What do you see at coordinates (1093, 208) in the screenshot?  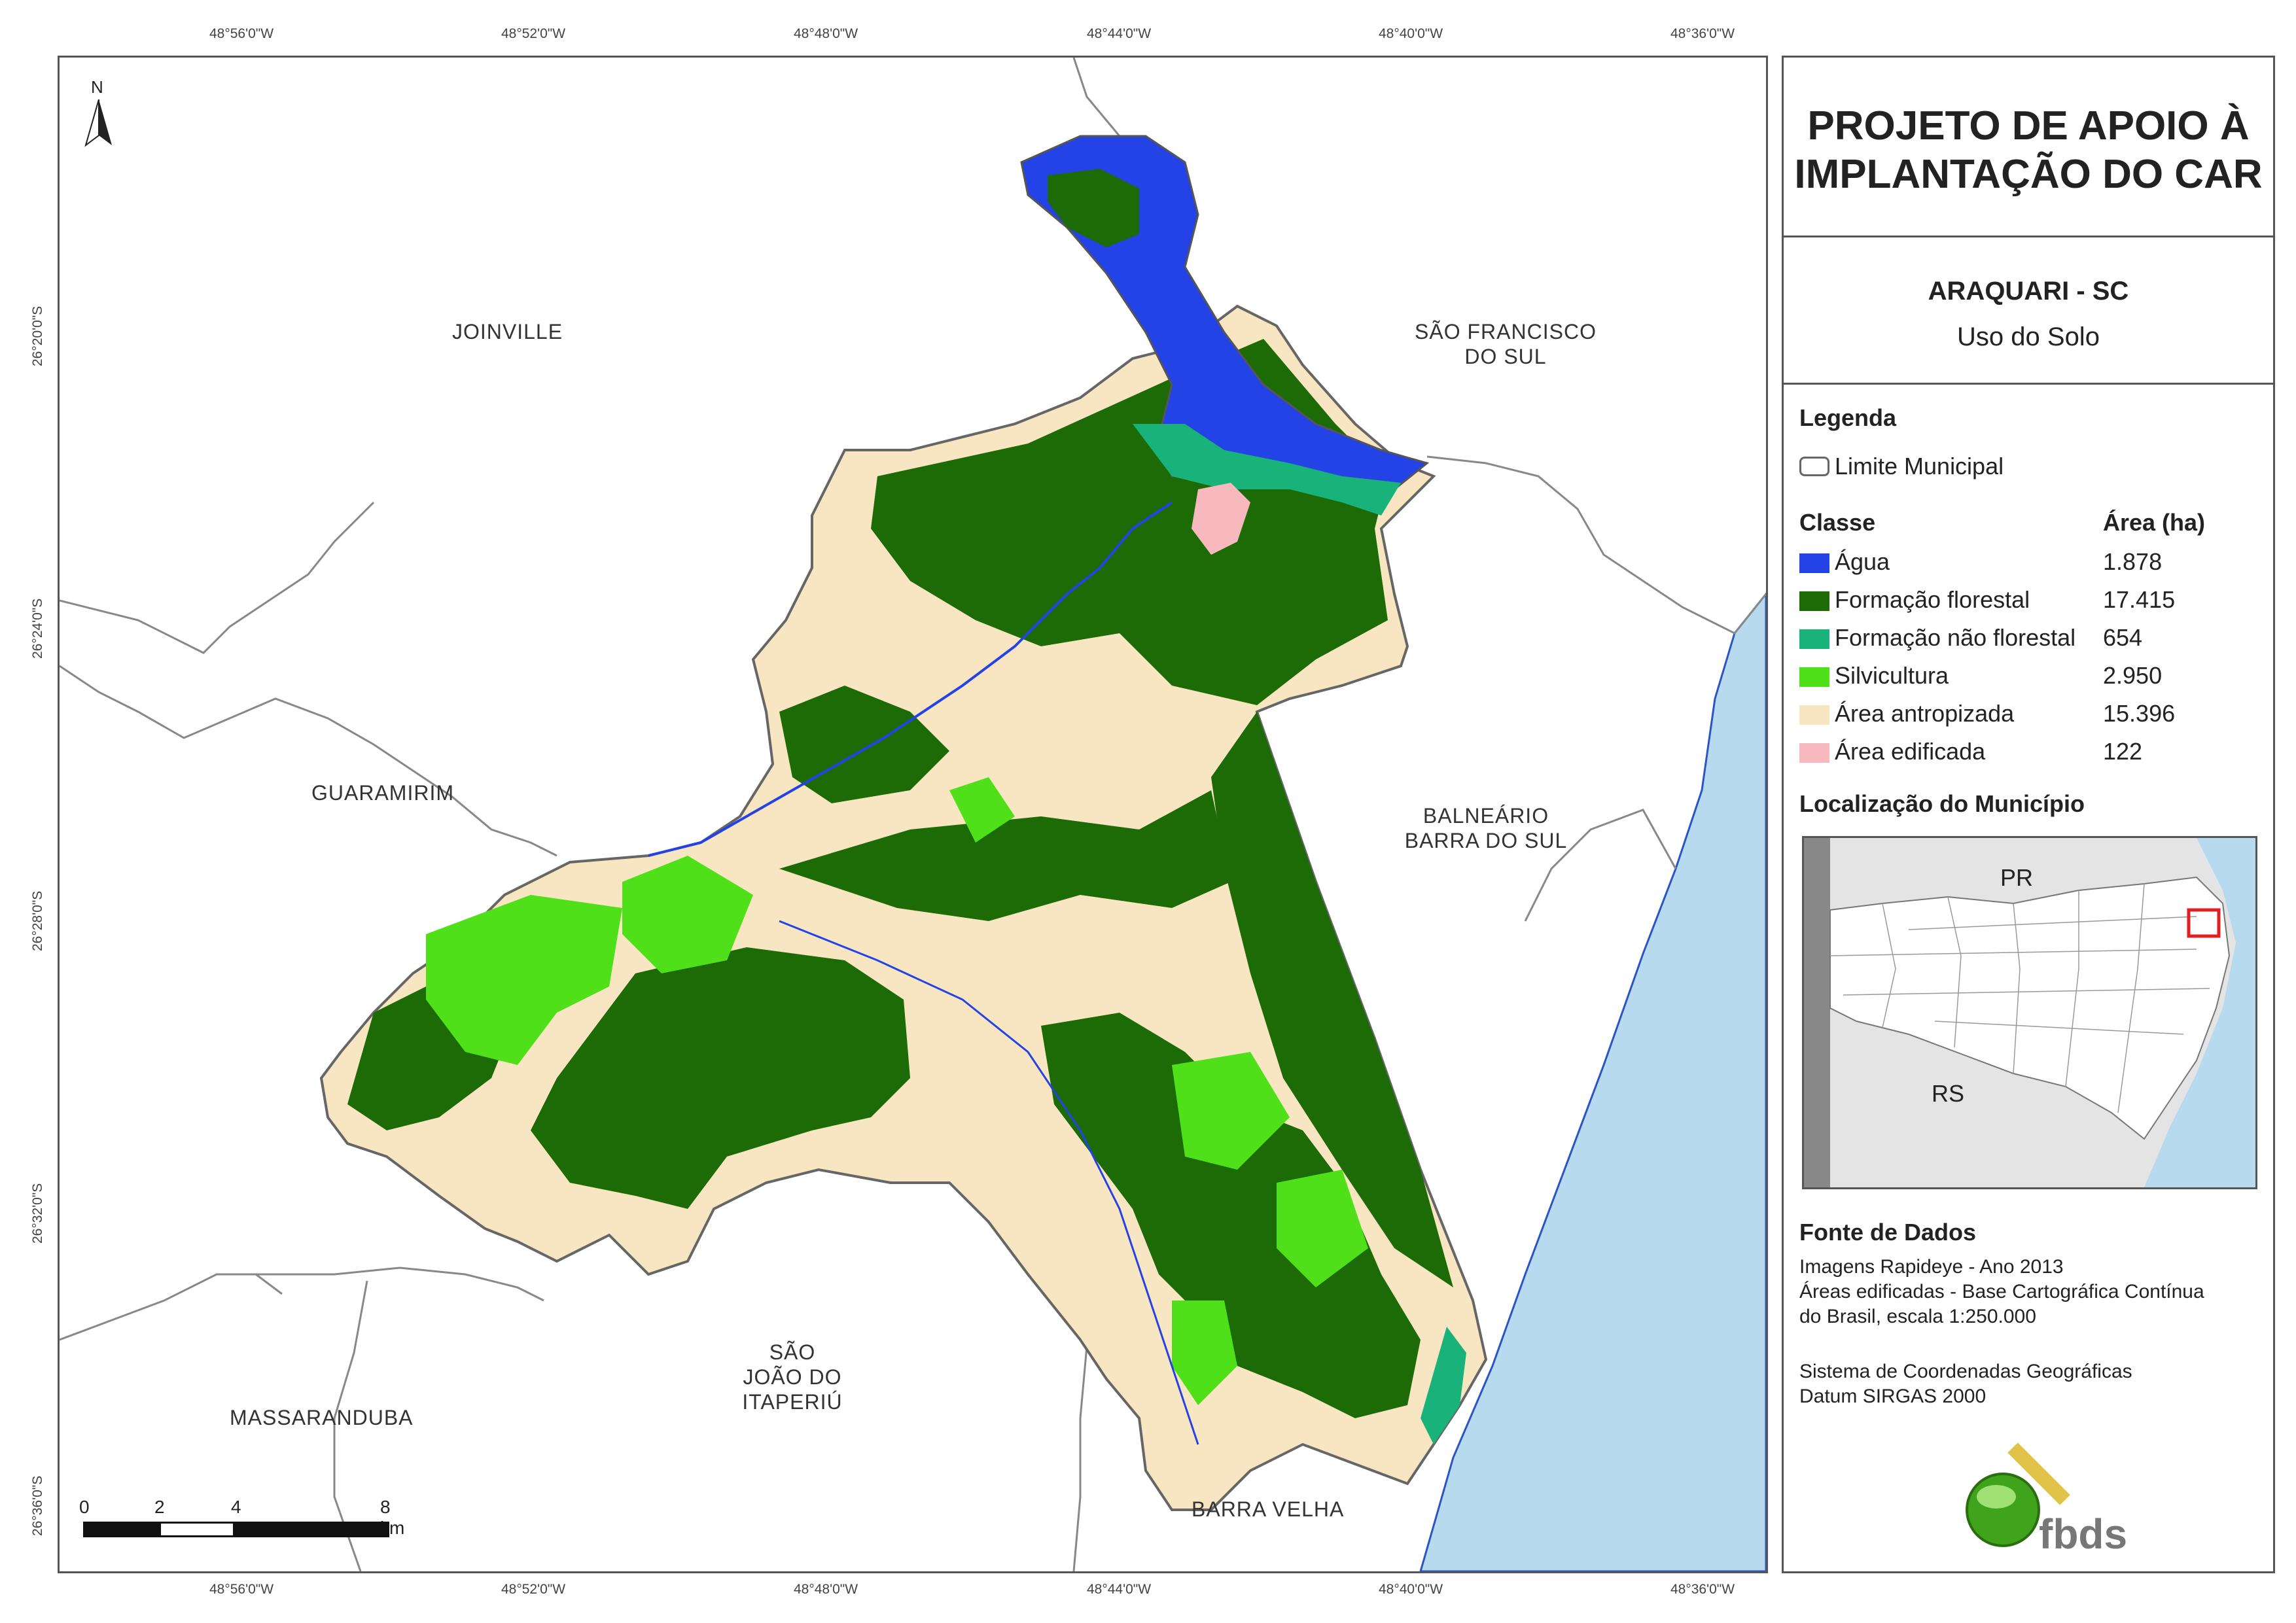 I see `island` at bounding box center [1093, 208].